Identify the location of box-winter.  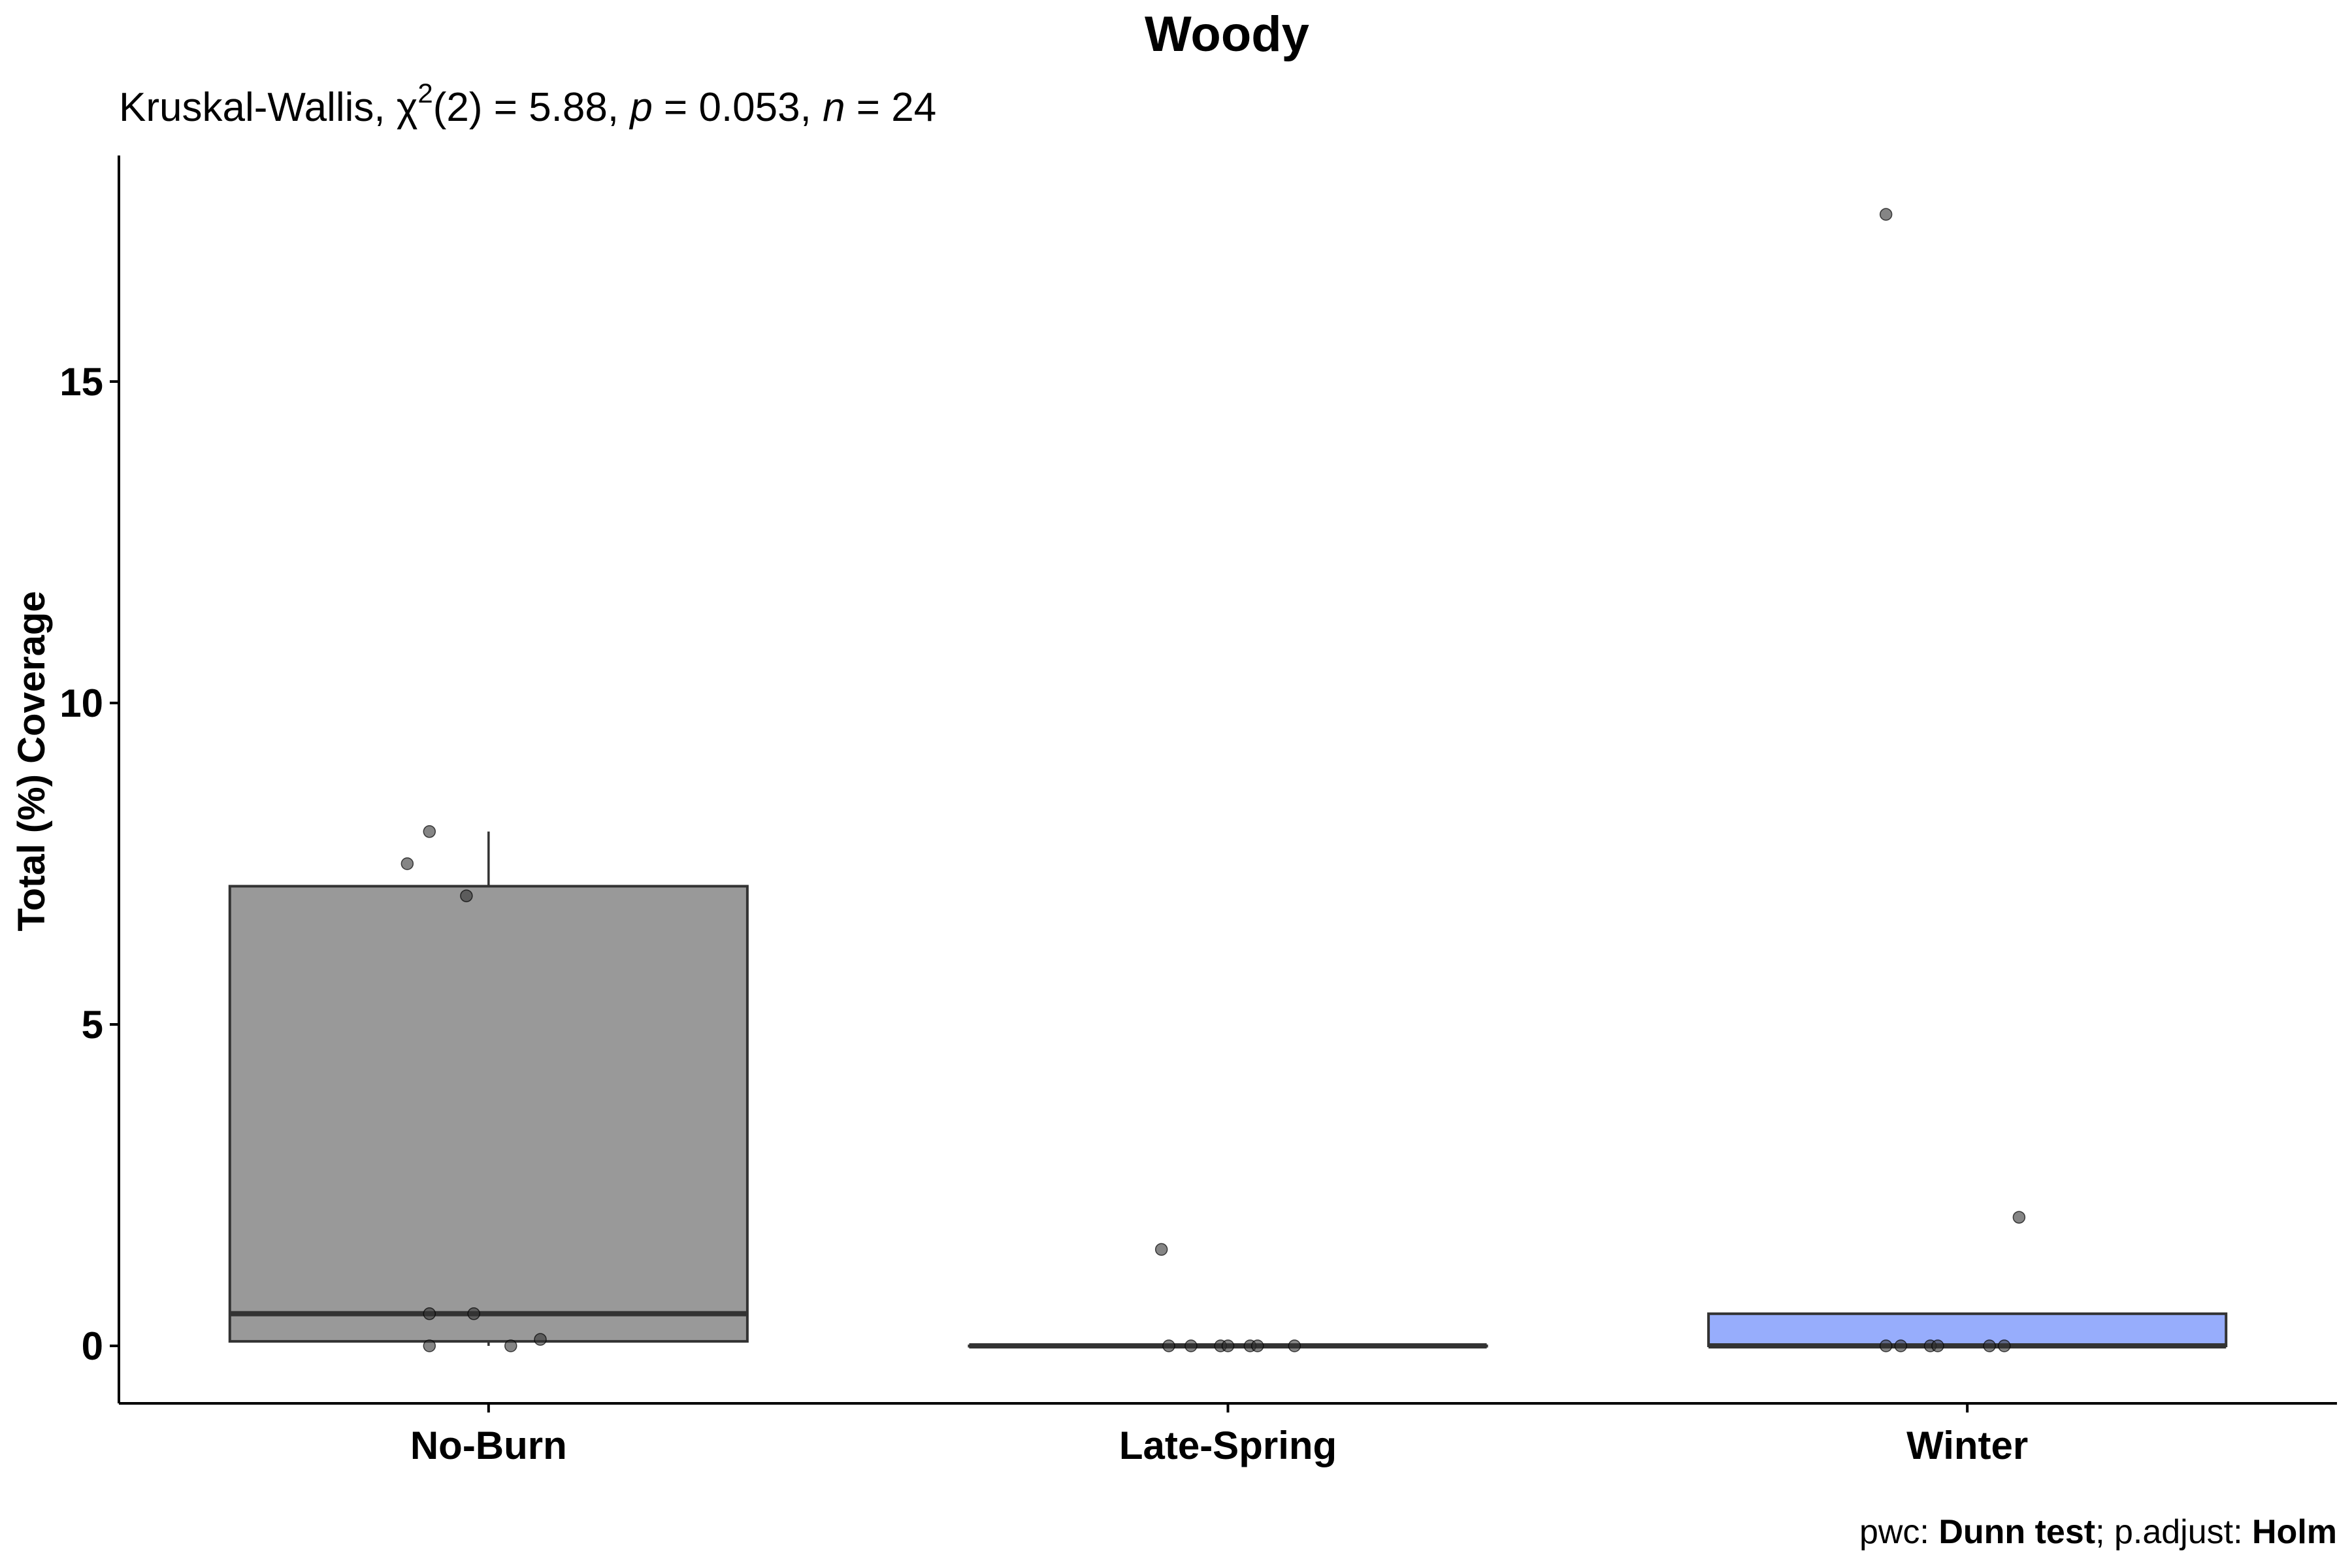
(1967, 1330).